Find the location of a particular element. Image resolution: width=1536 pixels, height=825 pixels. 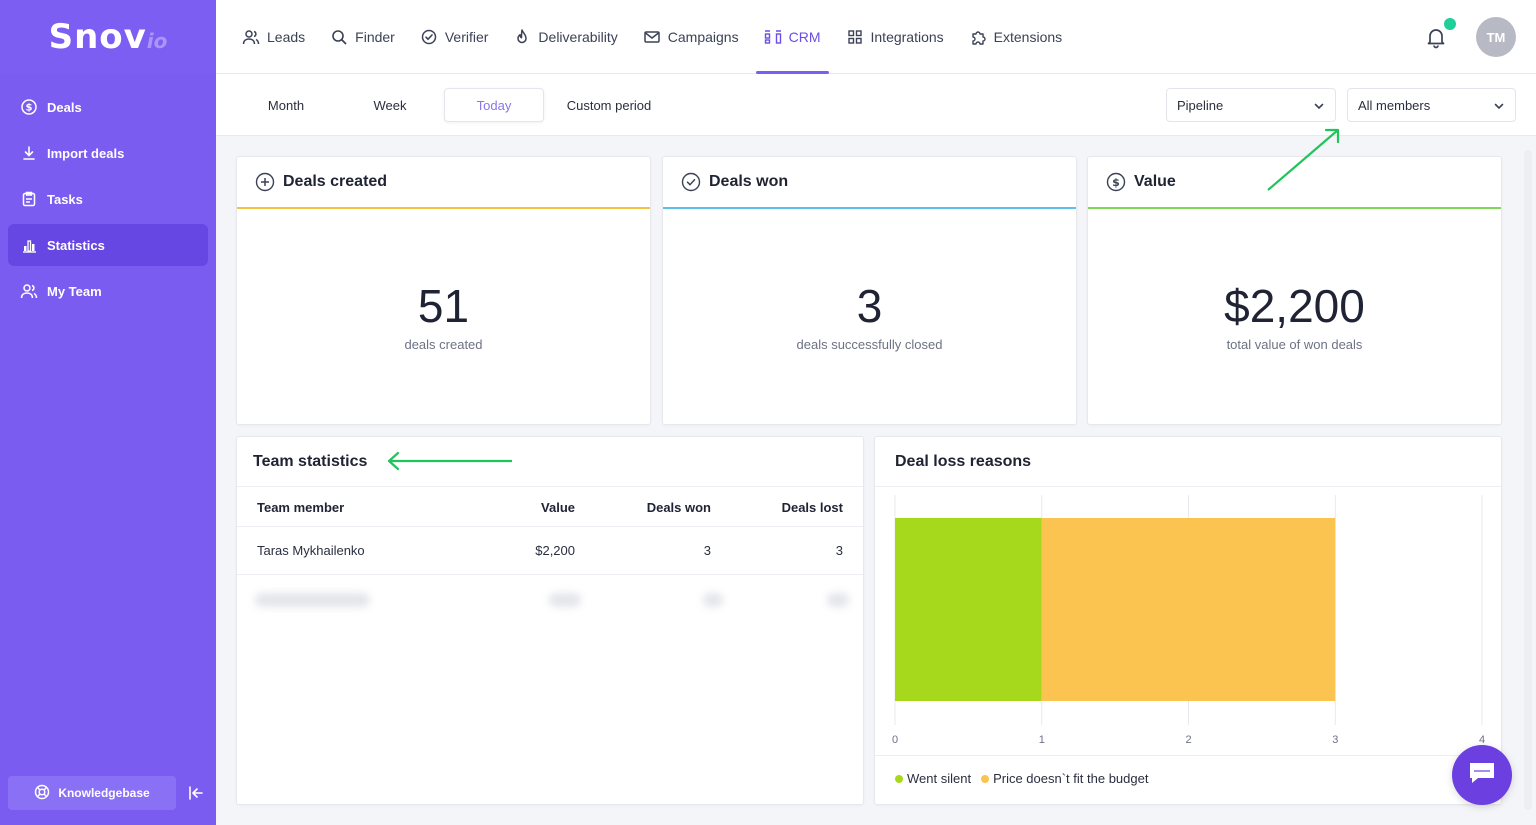

value-divider is located at coordinates (1294, 208).